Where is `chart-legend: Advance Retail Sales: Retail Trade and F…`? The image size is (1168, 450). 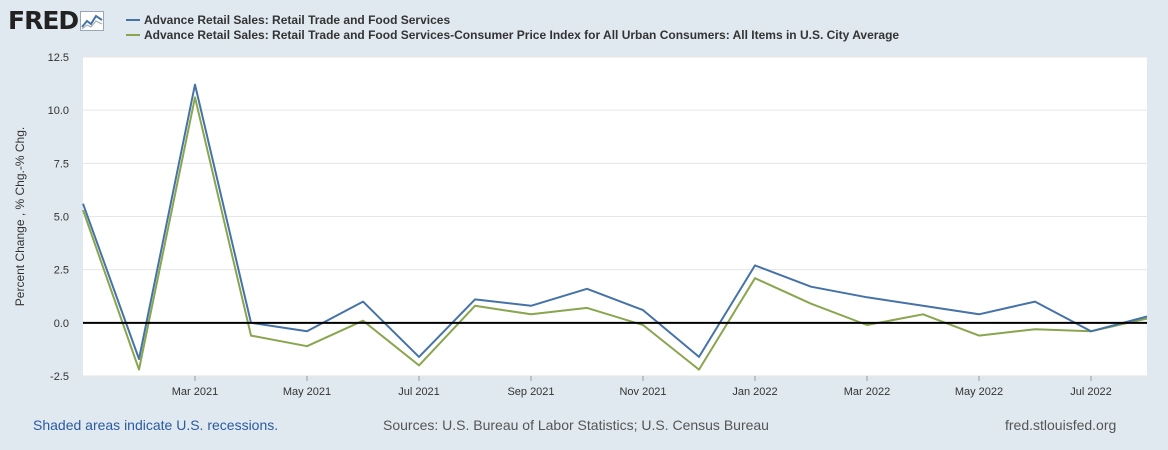 chart-legend: Advance Retail Sales: Retail Trade and F… is located at coordinates (512, 27).